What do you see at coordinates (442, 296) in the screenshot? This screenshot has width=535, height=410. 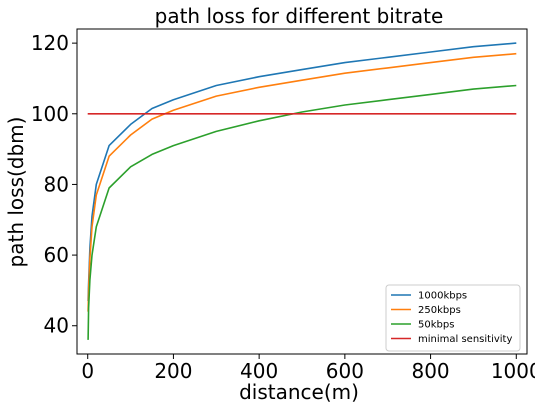 I see `legend-entry-label: 1000kbps` at bounding box center [442, 296].